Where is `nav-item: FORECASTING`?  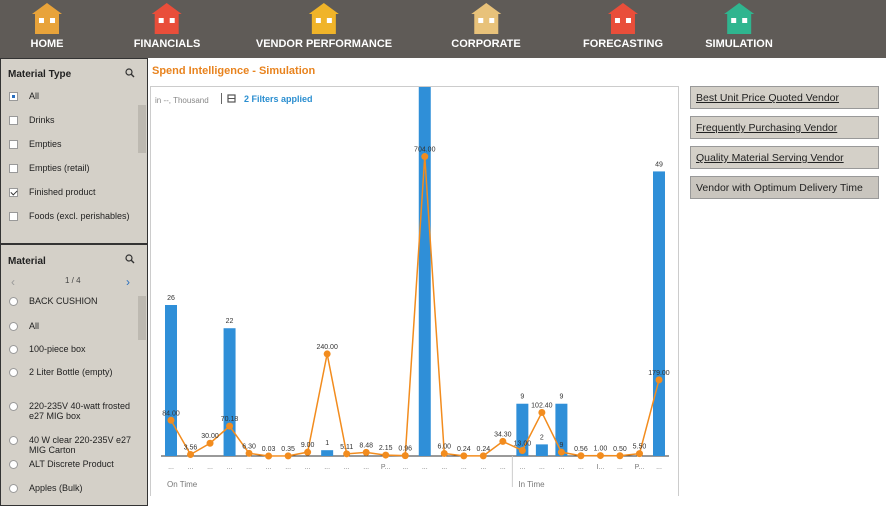
nav-item: FORECASTING is located at coordinates (623, 29).